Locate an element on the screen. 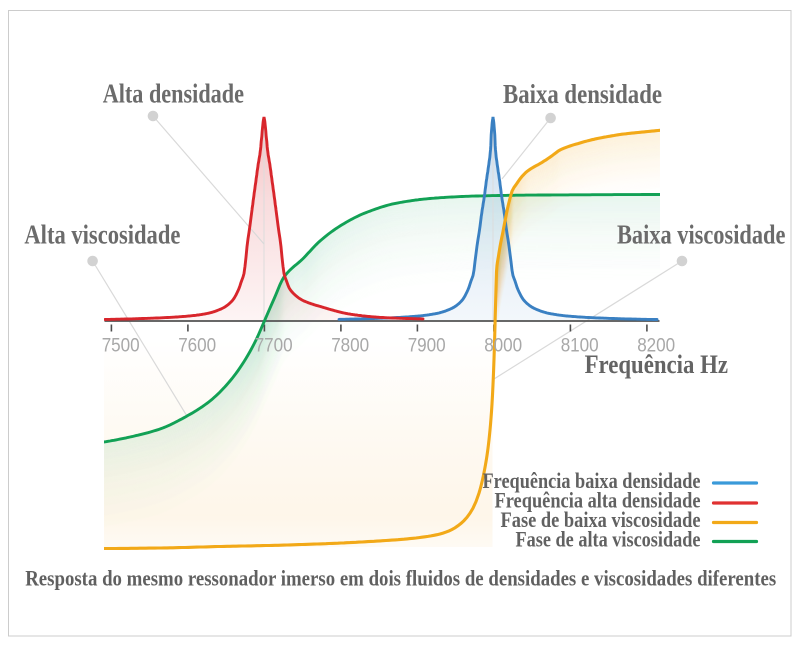  svg-text: Frequência Hz is located at coordinates (657, 364).